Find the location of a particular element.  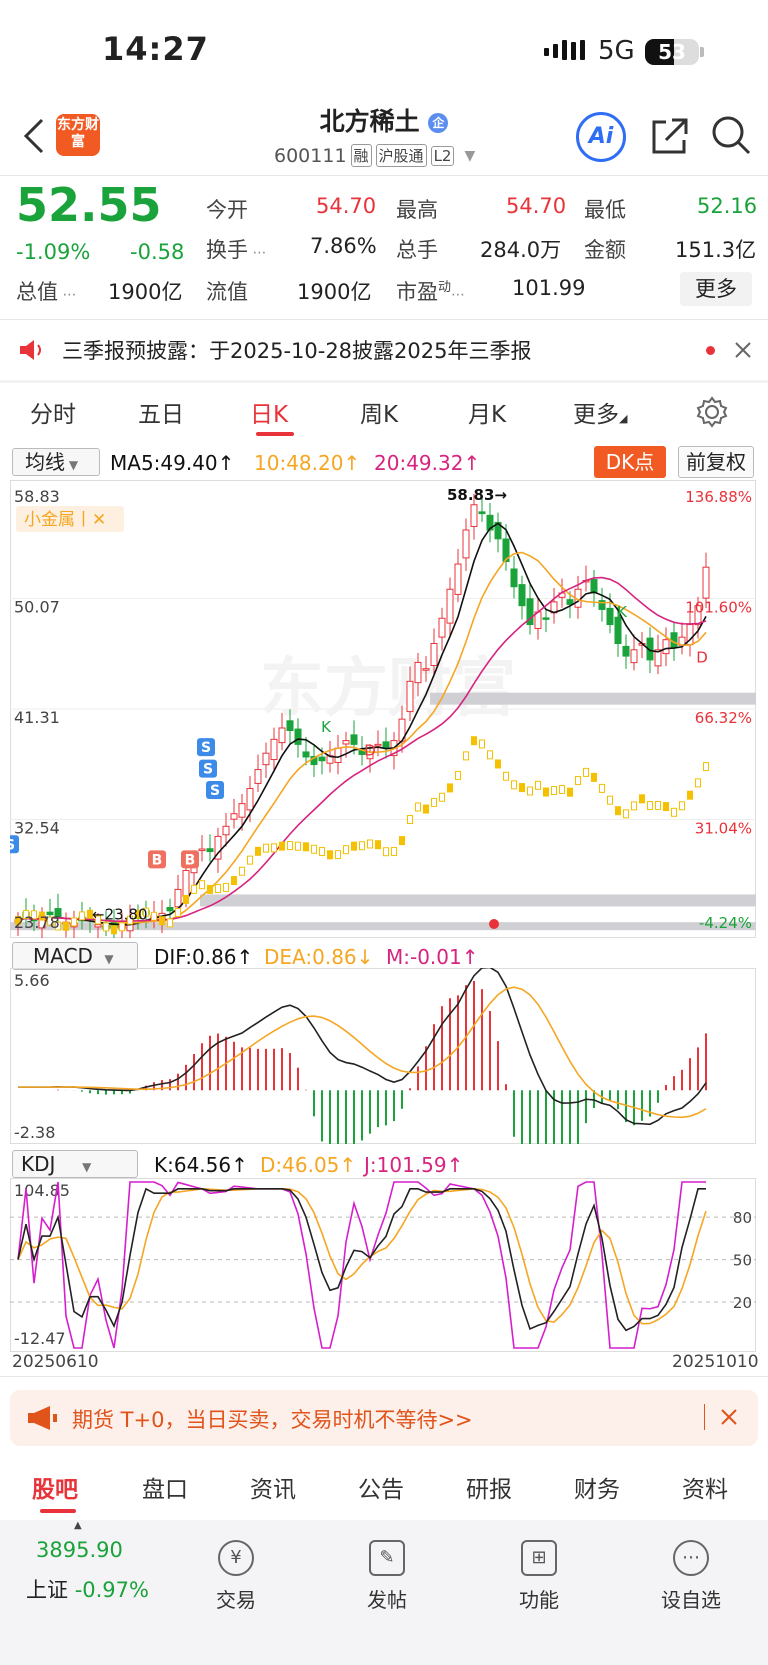

battery-level: 53 is located at coordinates (672, 52).